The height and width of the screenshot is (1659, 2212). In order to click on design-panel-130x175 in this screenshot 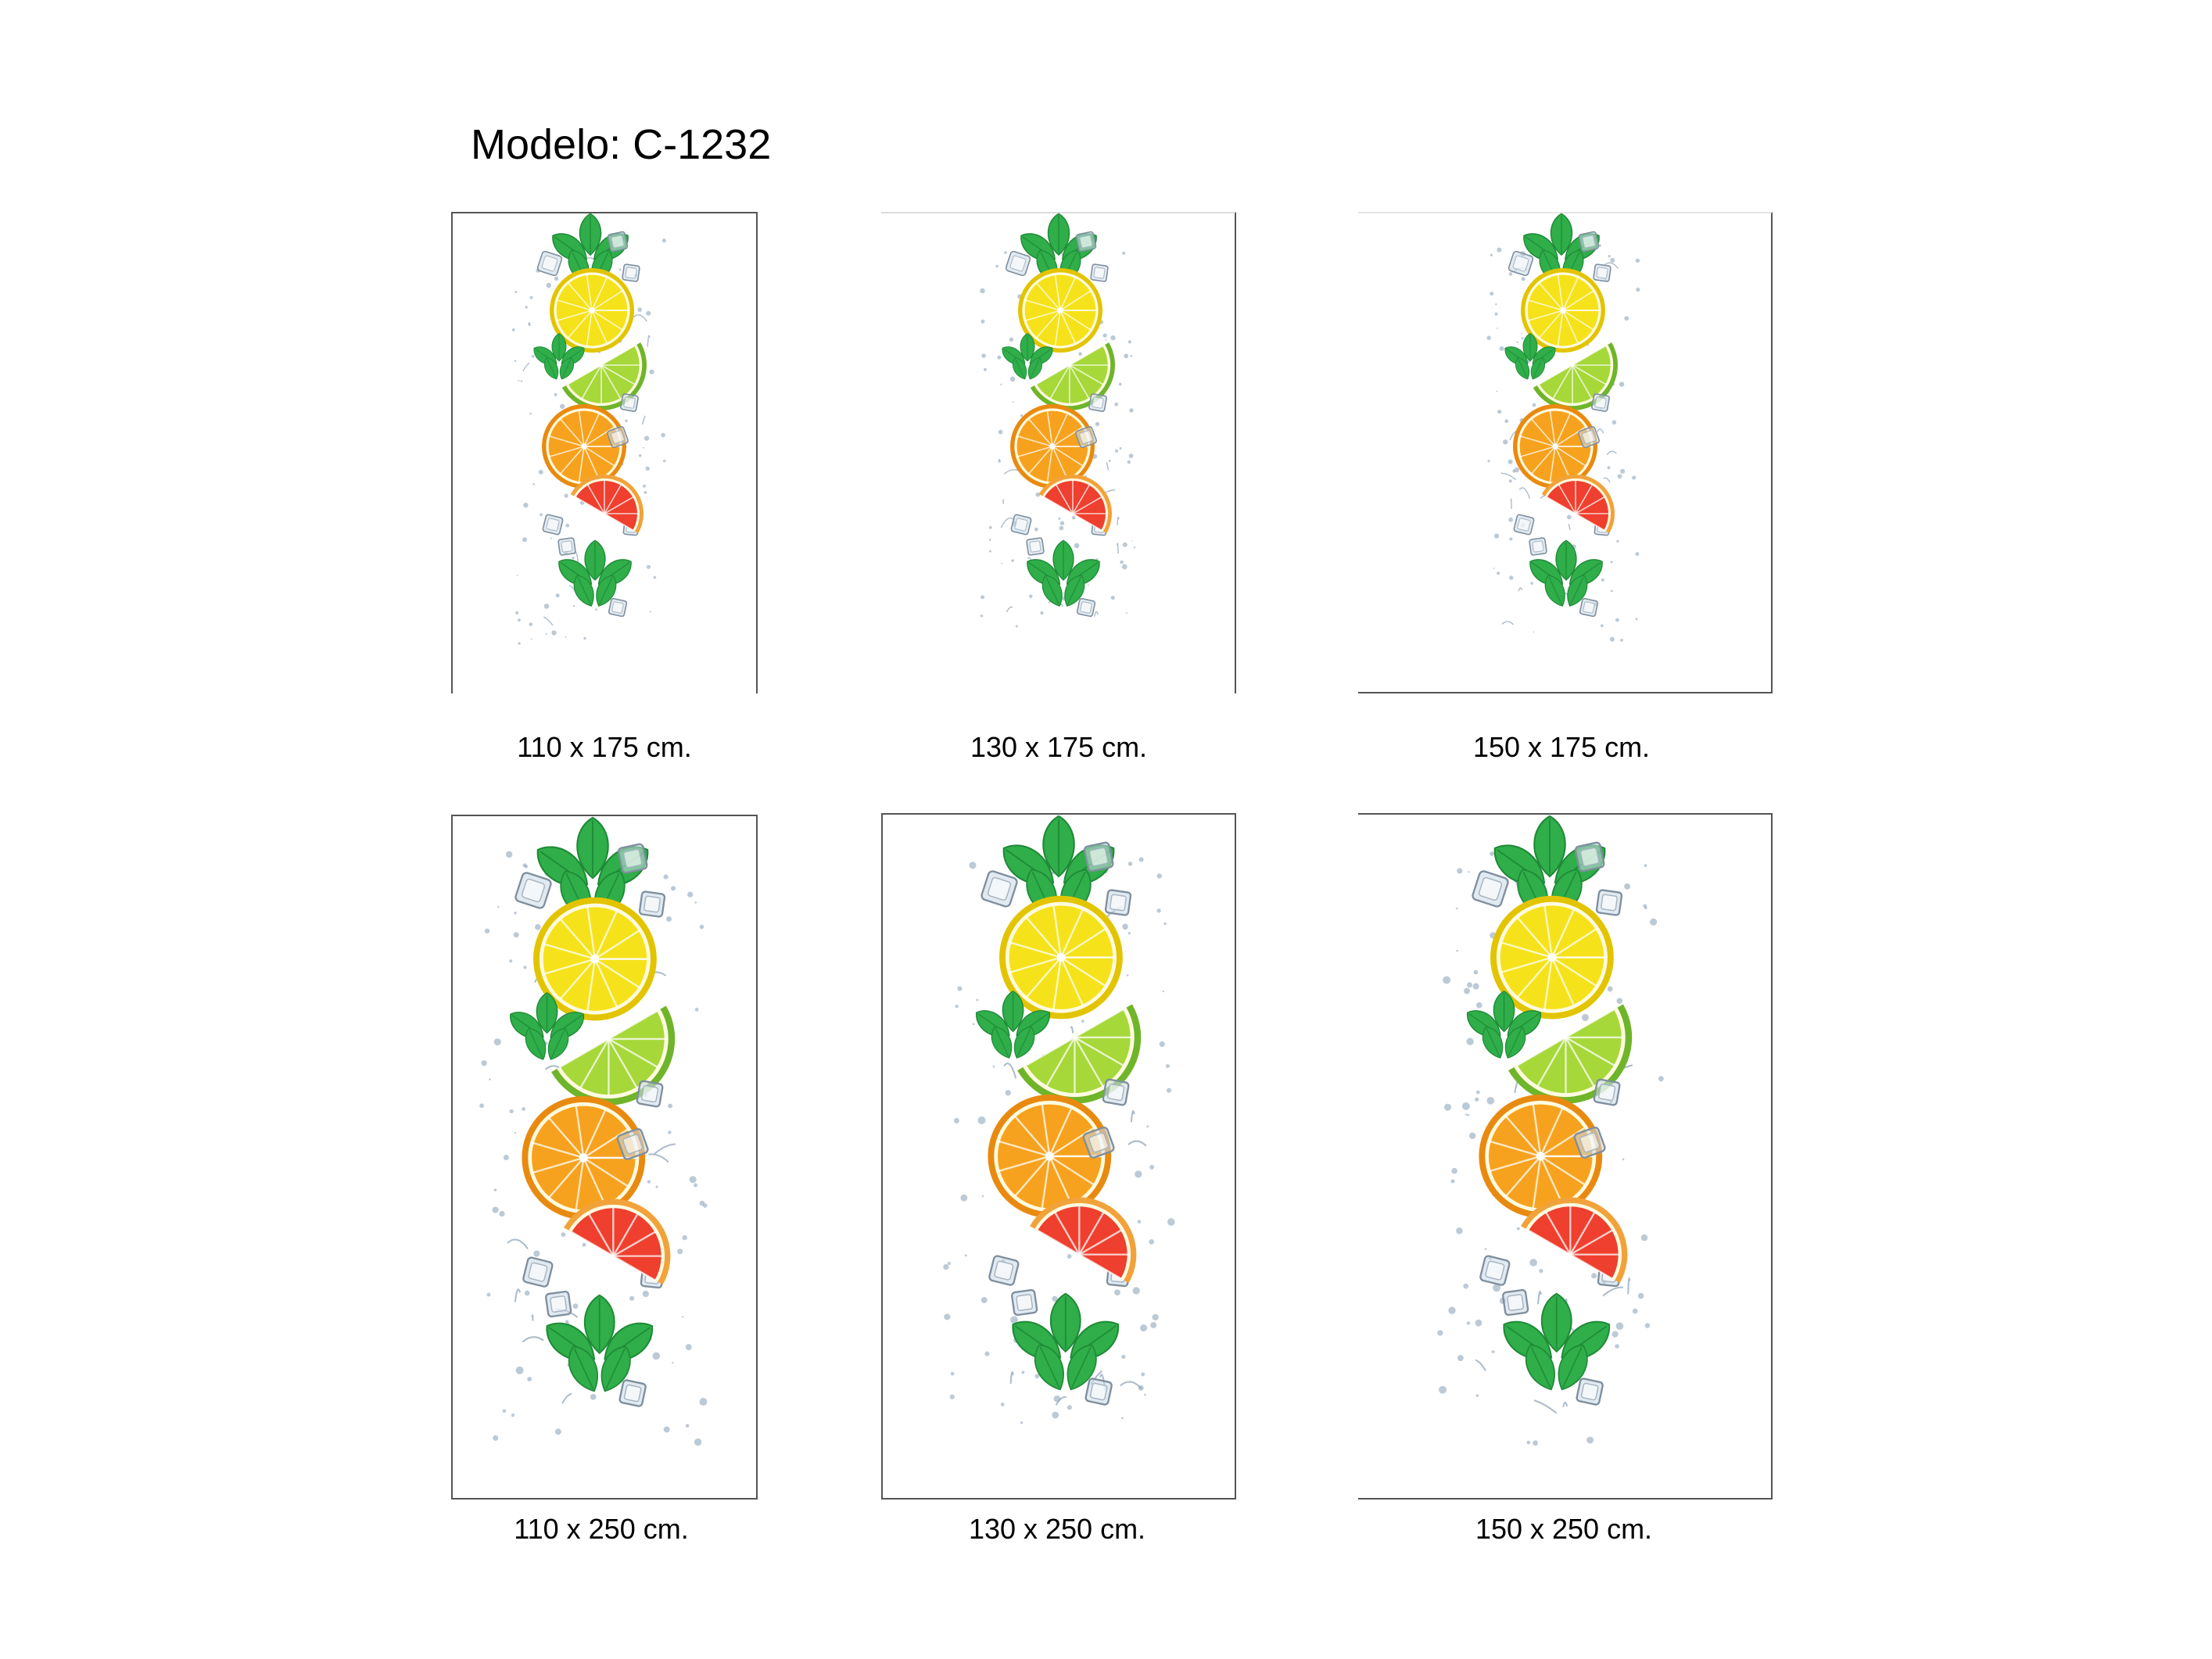, I will do `click(1058, 452)`.